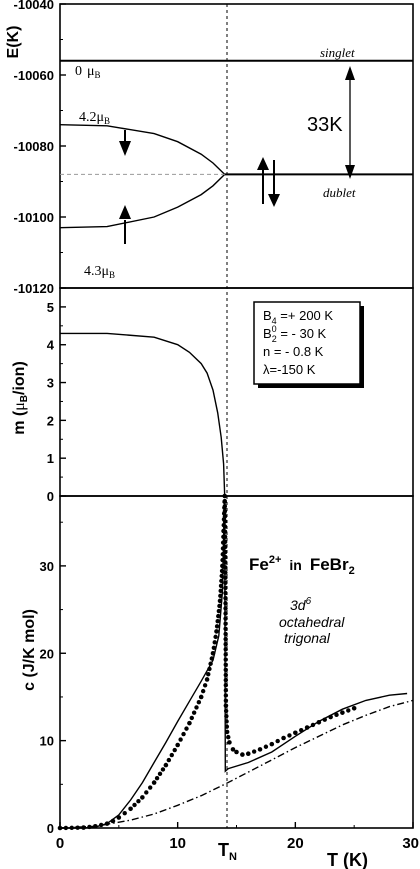 This screenshot has height=869, width=420. I want to click on panel-moment-yticks: 0 1 2 3 4 5, so click(51, 402).